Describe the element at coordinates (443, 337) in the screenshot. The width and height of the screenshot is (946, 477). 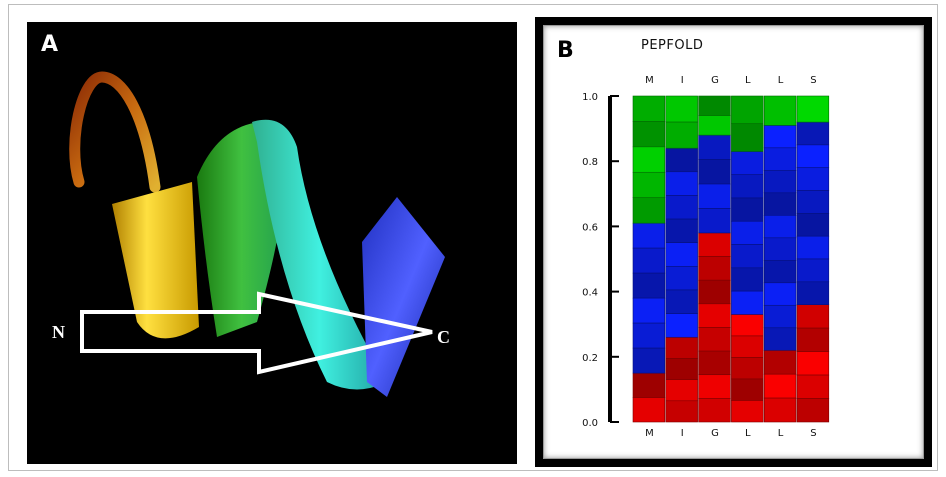
I see `c-terminus-label: C` at that location.